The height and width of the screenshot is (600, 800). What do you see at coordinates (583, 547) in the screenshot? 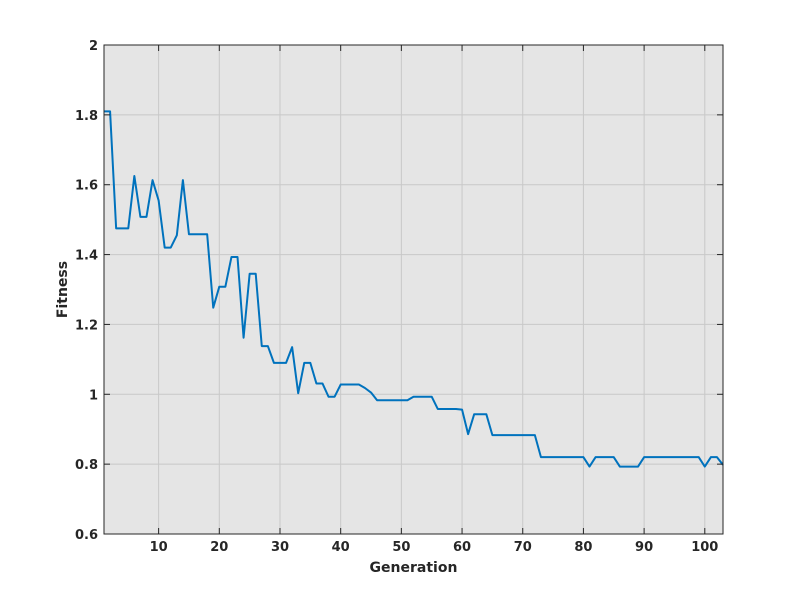
I see `x-tick-label: 80` at bounding box center [583, 547].